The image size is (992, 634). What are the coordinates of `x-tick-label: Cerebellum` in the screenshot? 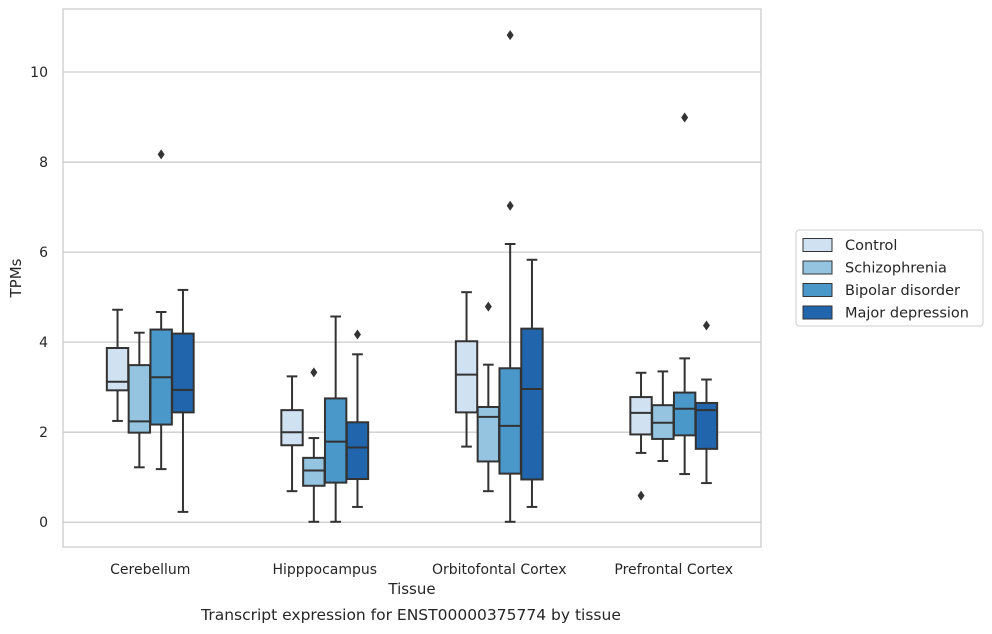 It's located at (150, 570).